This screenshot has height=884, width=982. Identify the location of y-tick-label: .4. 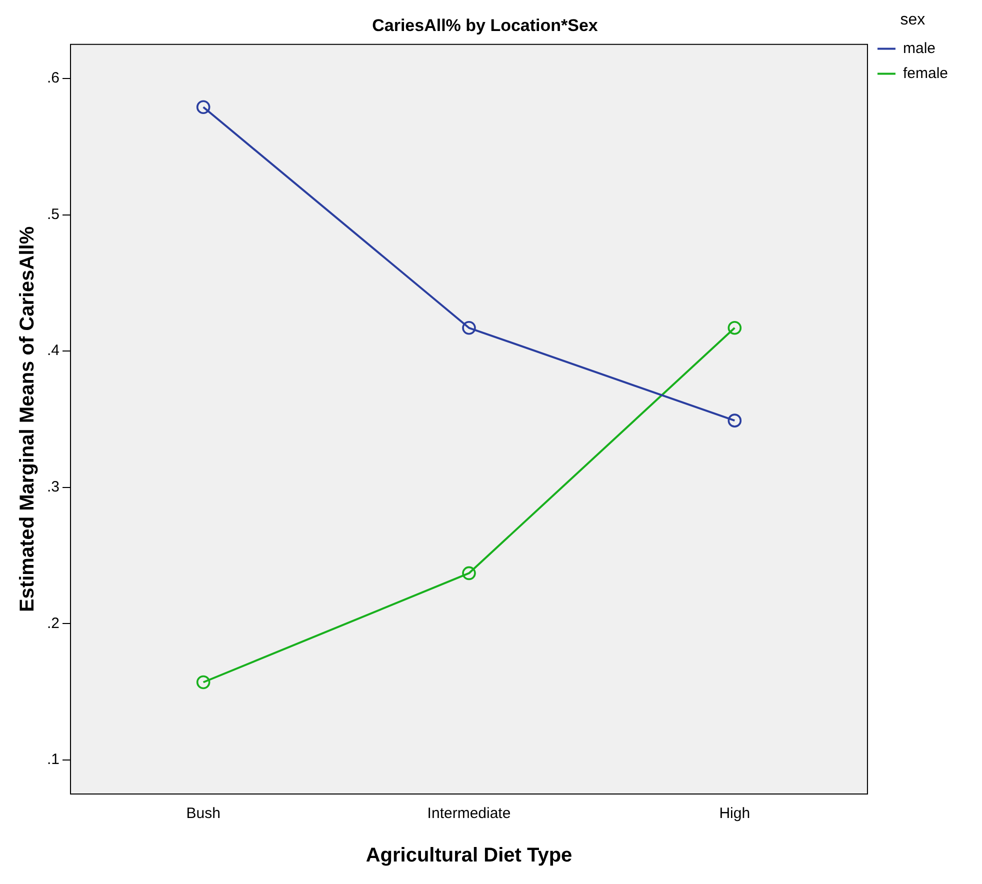
(53, 351).